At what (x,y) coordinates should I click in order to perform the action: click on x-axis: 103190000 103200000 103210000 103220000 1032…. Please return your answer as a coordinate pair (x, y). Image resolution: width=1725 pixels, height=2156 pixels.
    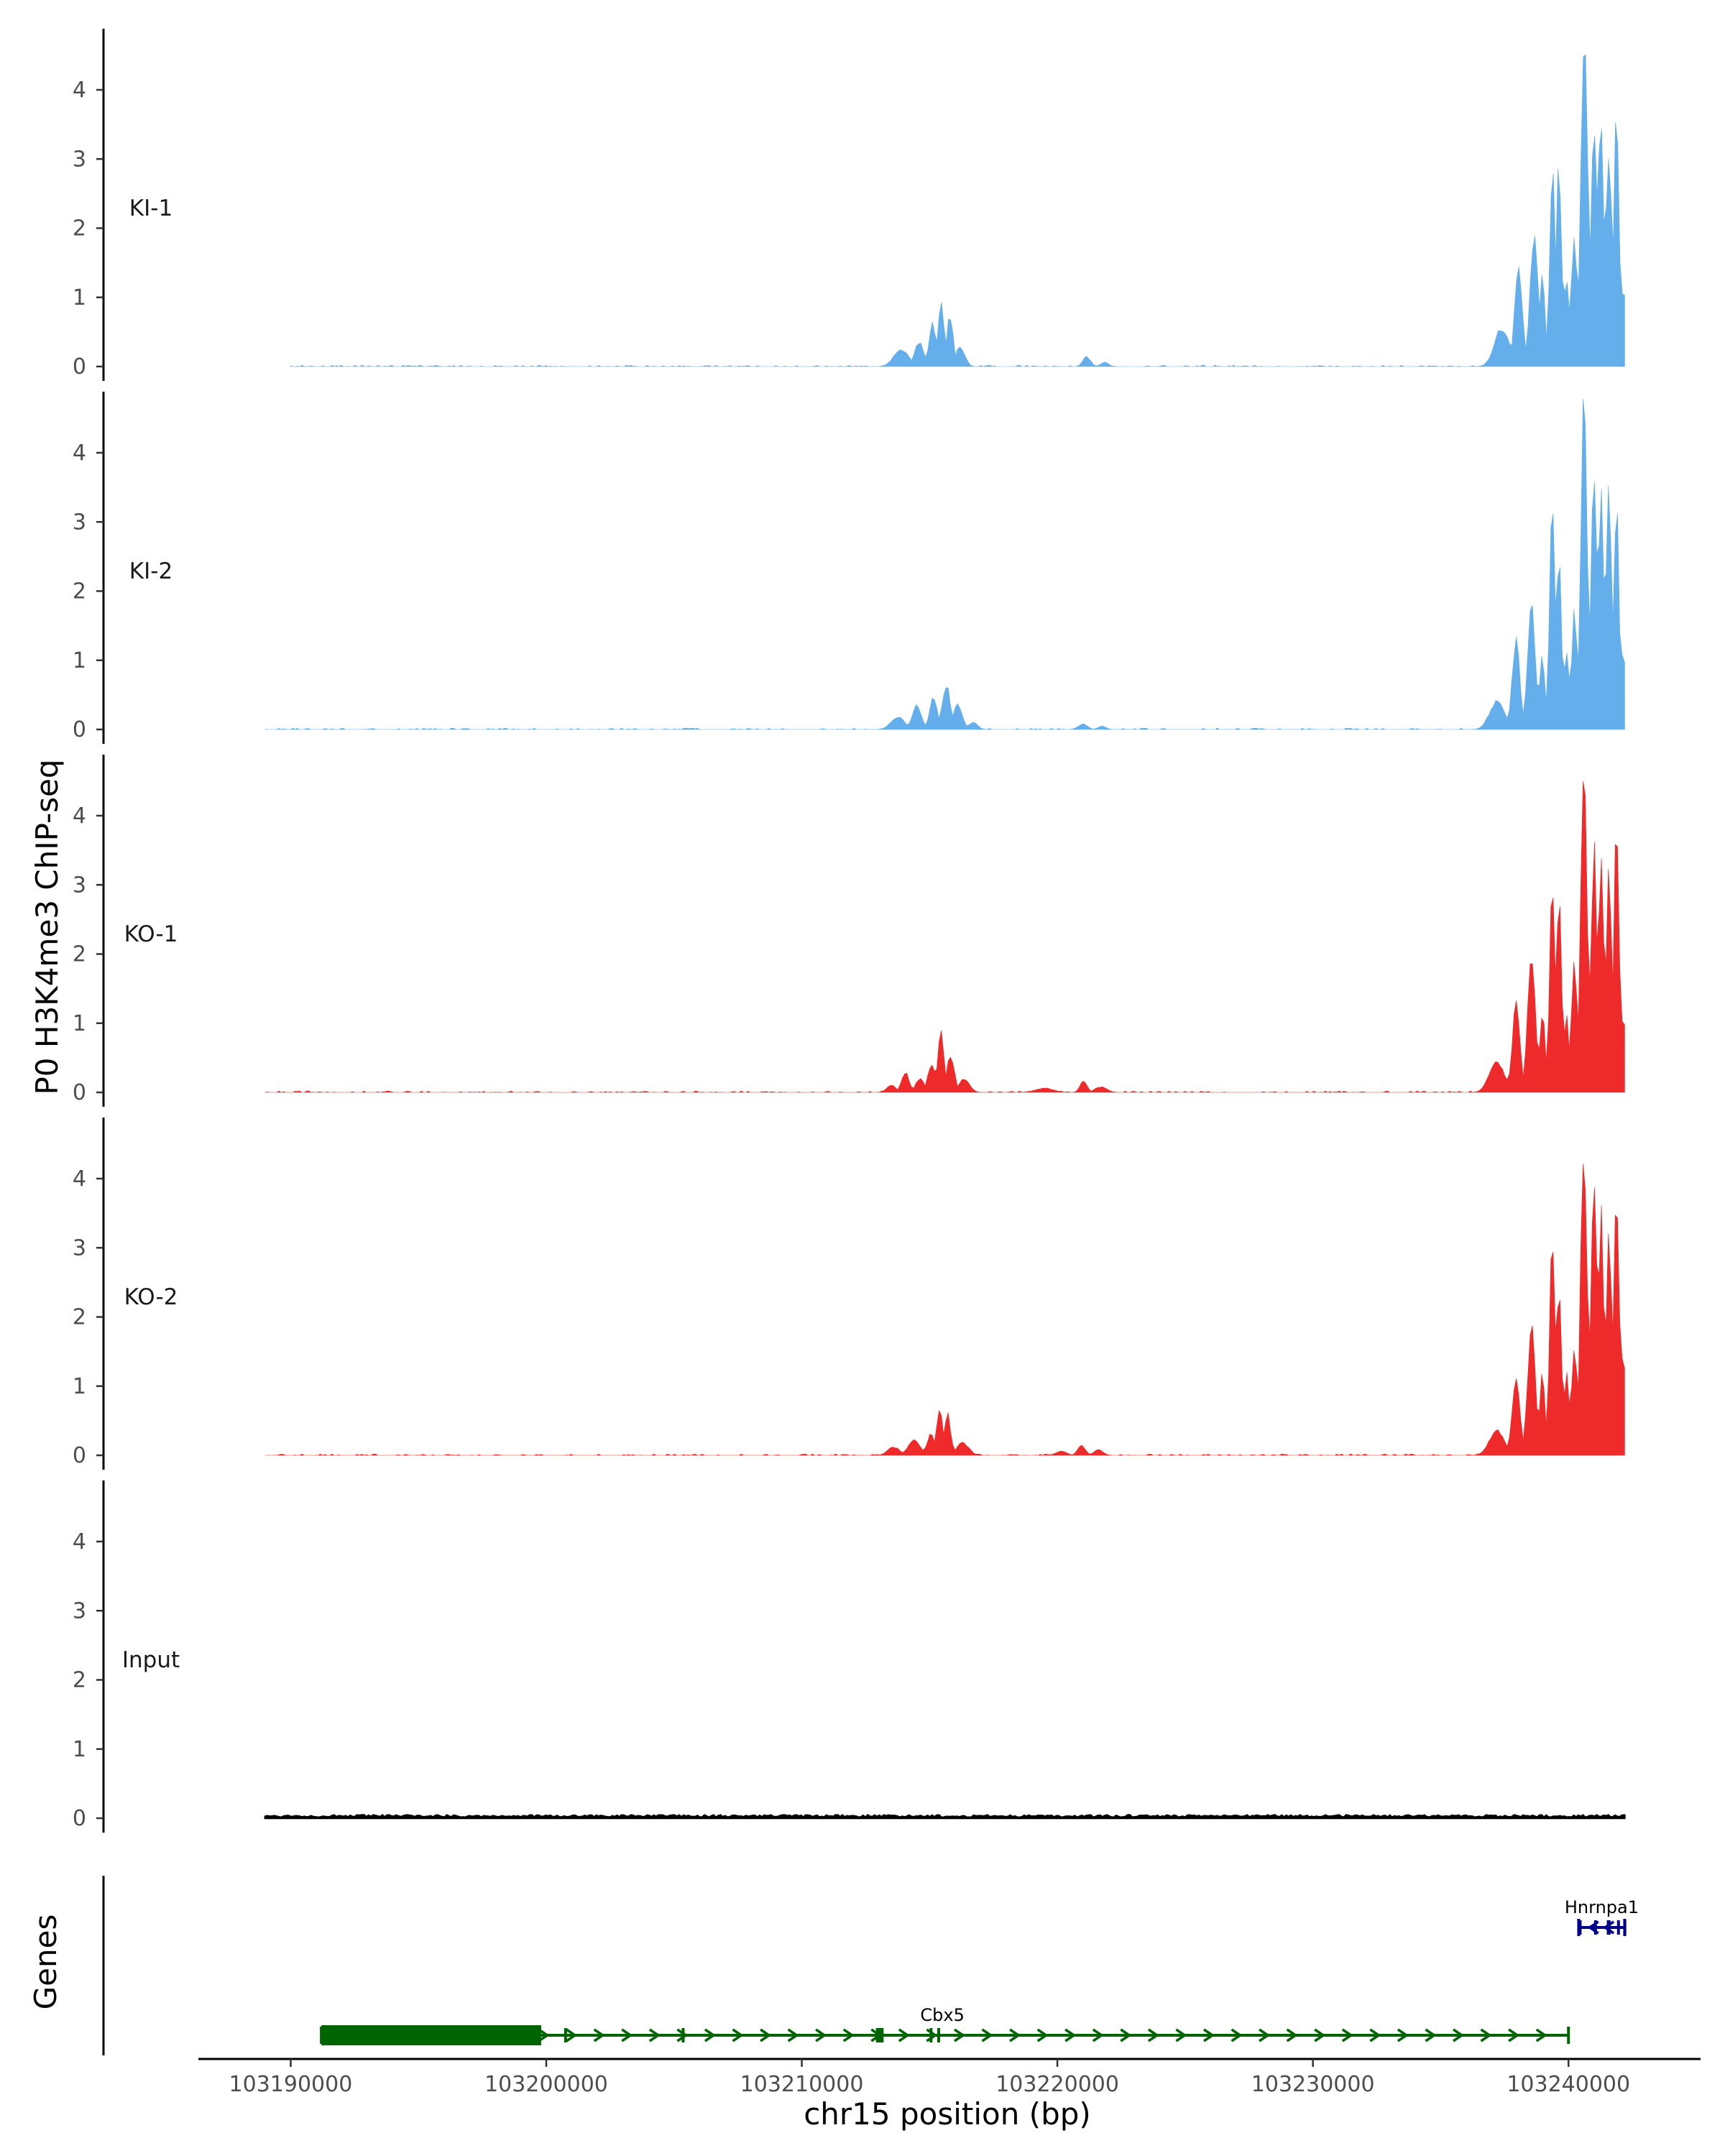
    Looking at the image, I should click on (949, 2077).